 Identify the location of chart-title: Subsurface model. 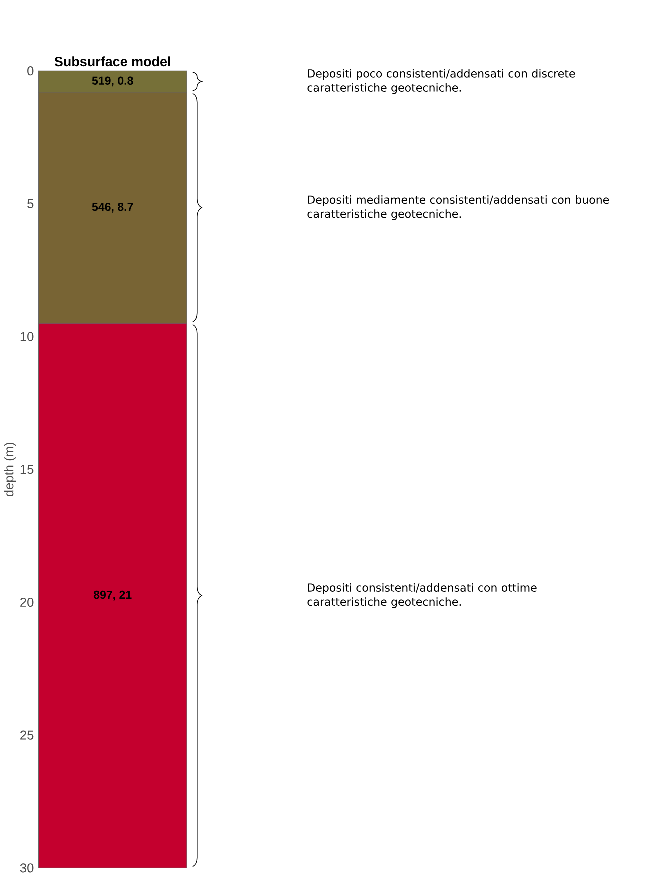
(112, 61).